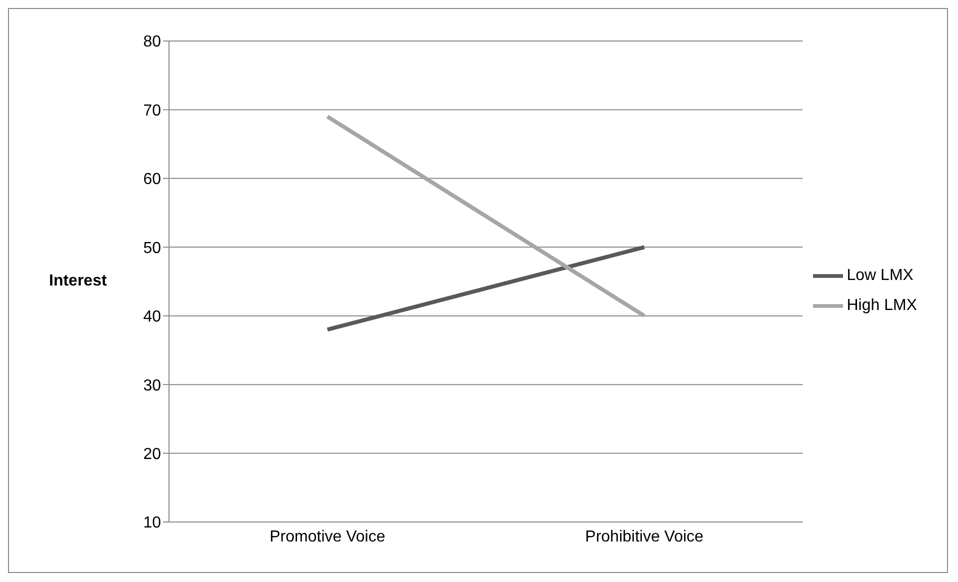 The image size is (958, 582). Describe the element at coordinates (152, 523) in the screenshot. I see `y-tick-label: 10` at that location.